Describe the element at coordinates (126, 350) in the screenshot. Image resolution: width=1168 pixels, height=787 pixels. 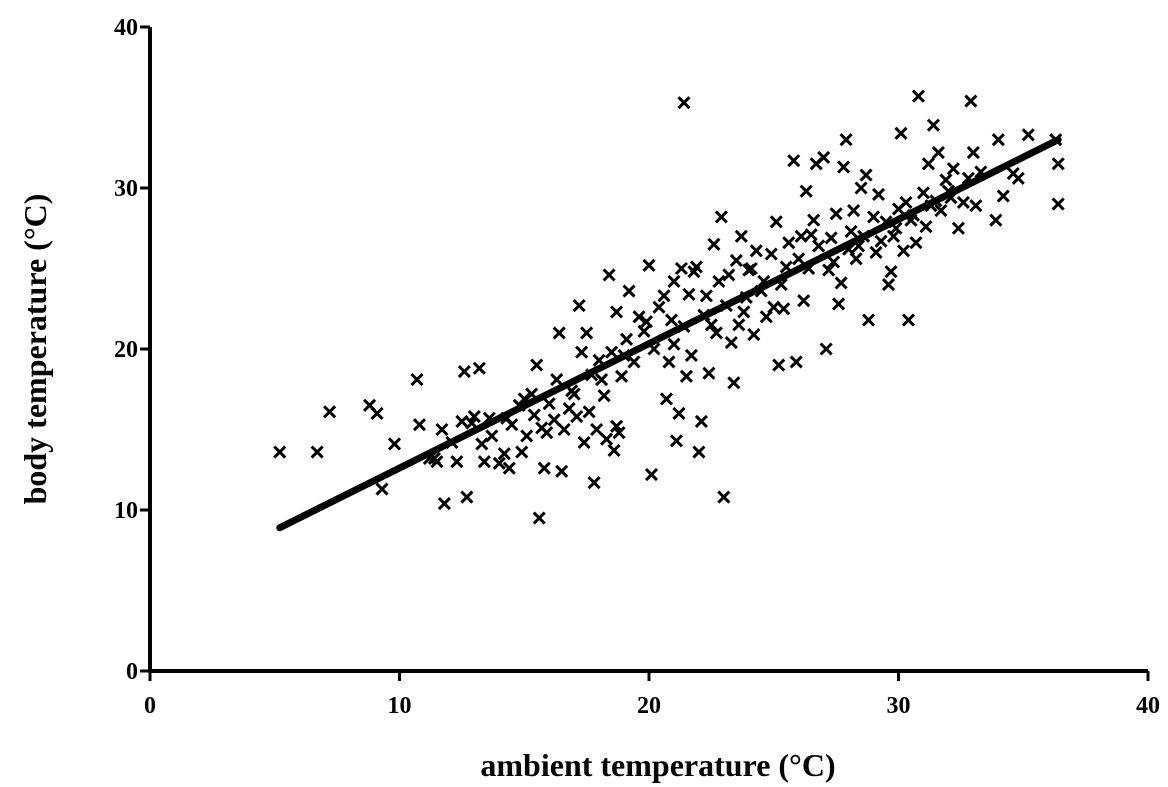
I see `y-tick-label: 20` at that location.